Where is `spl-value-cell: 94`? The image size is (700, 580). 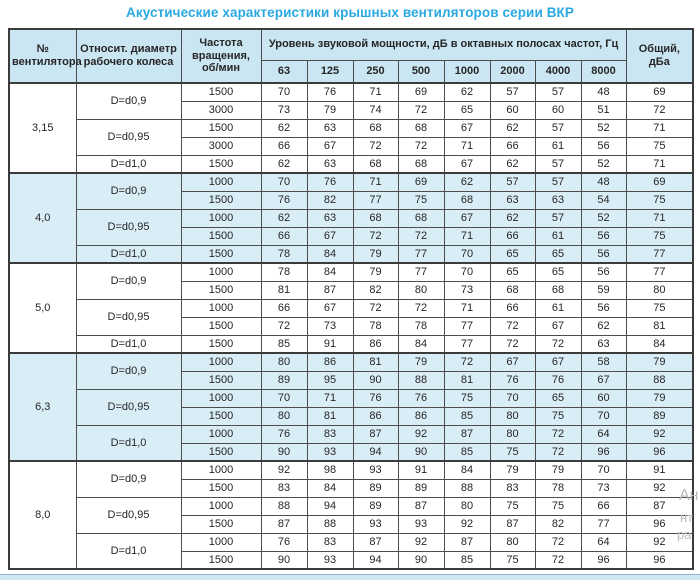
spl-value-cell: 94 is located at coordinates (375, 560).